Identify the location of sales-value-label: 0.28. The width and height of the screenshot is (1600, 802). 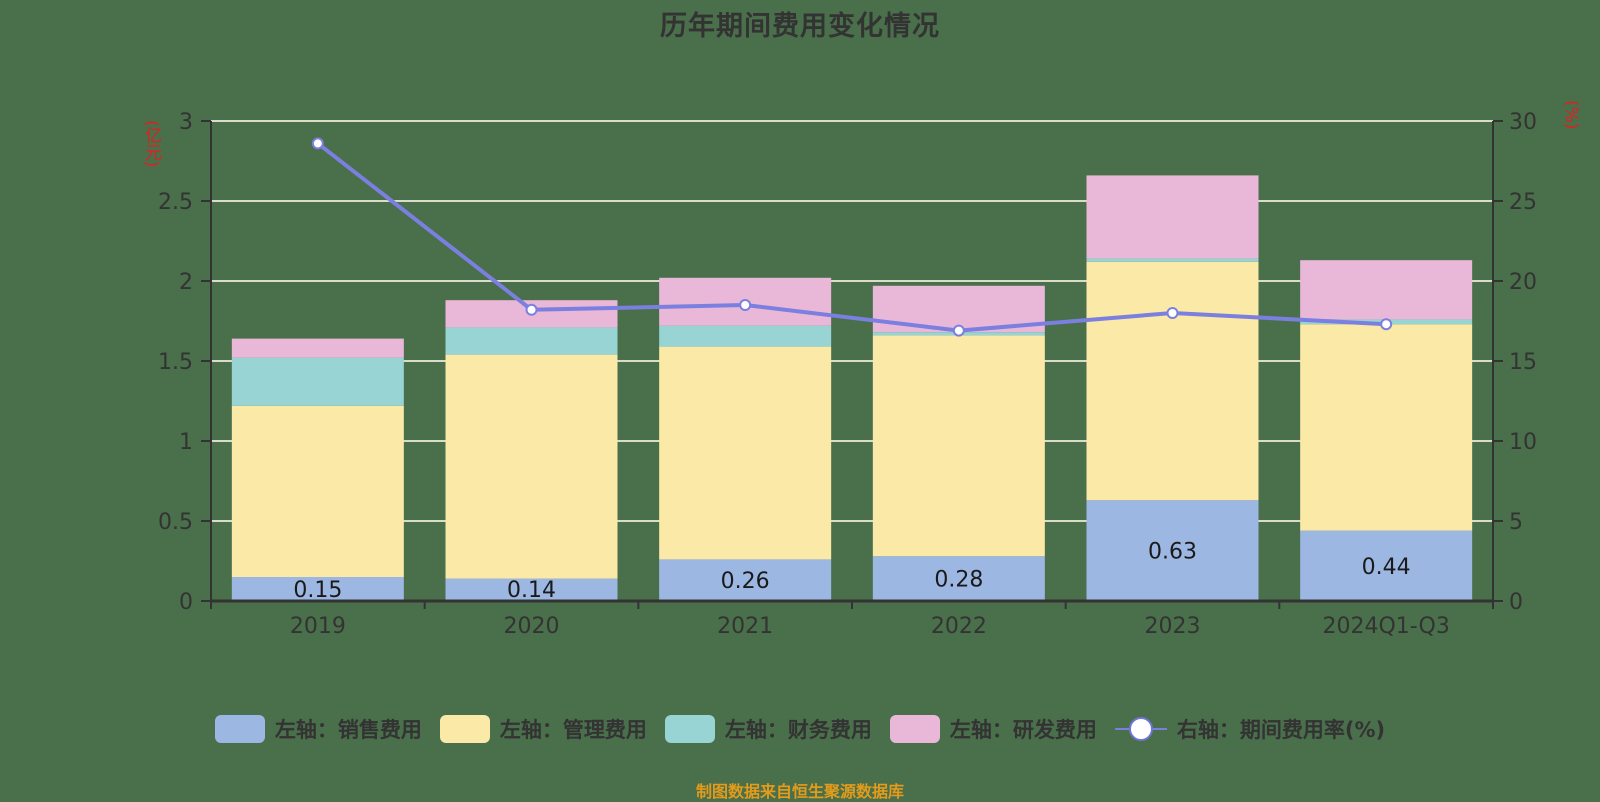
(958, 580).